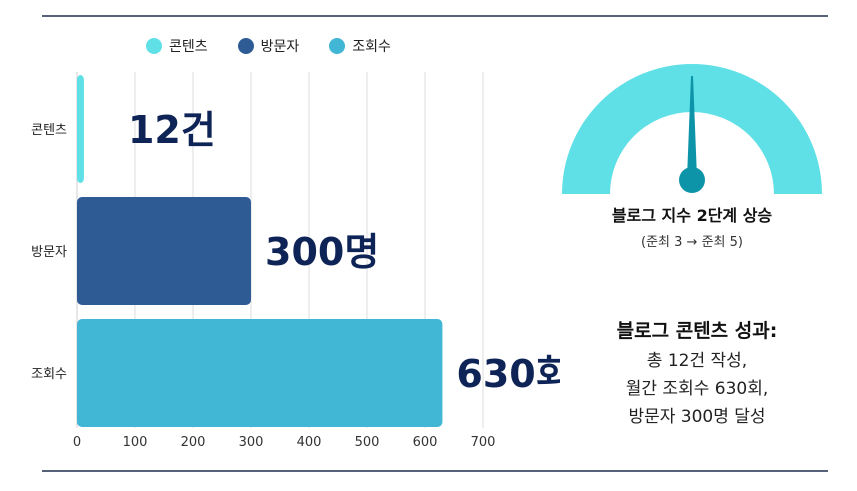 This screenshot has width=857, height=491. What do you see at coordinates (280, 47) in the screenshot?
I see `legend-label-visitors: 방문자` at bounding box center [280, 47].